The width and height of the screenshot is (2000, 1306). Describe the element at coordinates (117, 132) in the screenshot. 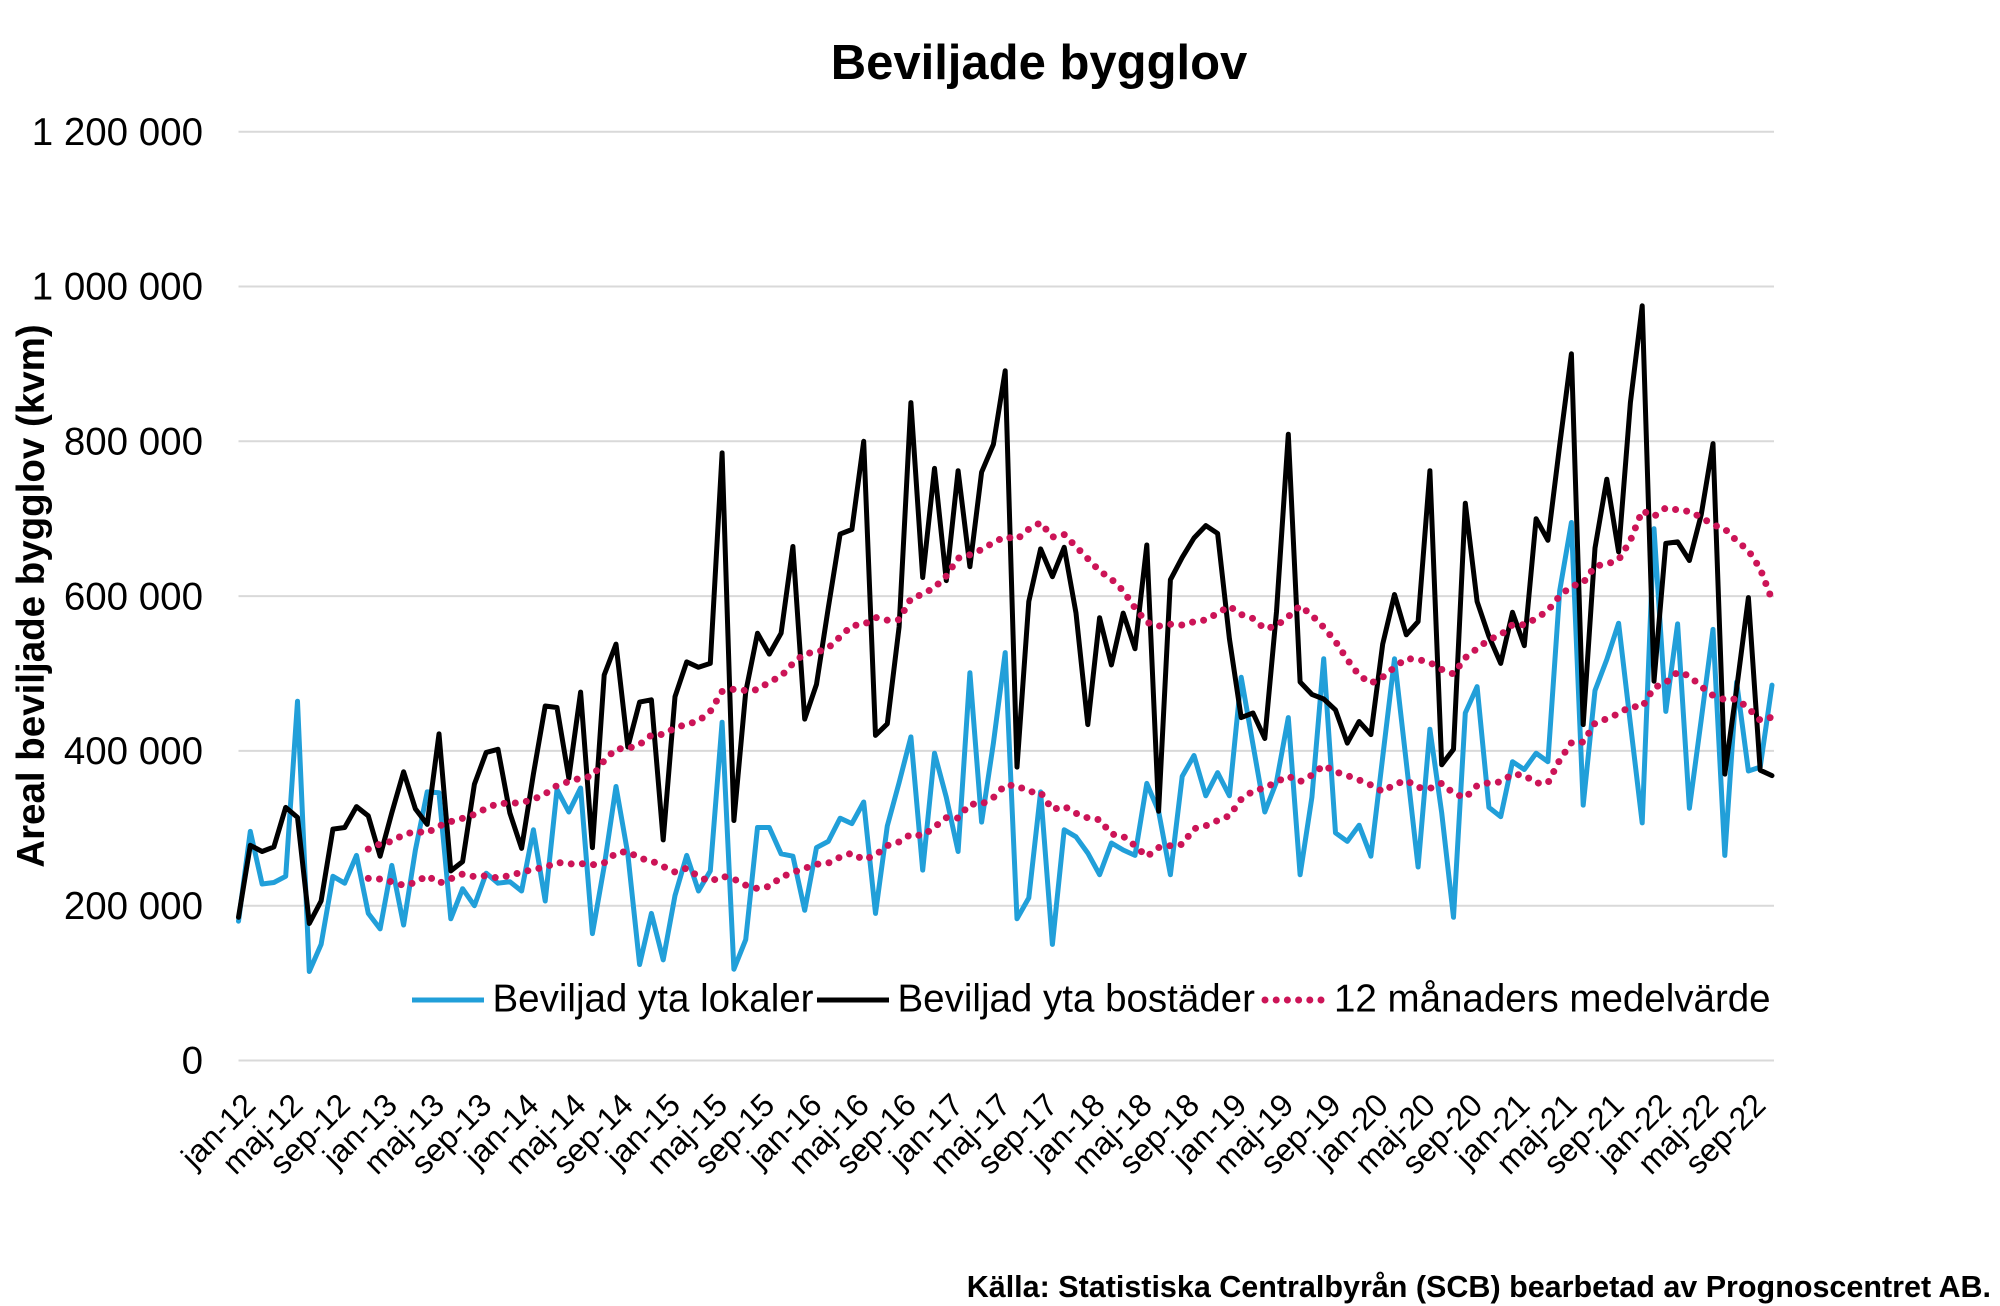

I see `svg-text: 1 200 000` at that location.